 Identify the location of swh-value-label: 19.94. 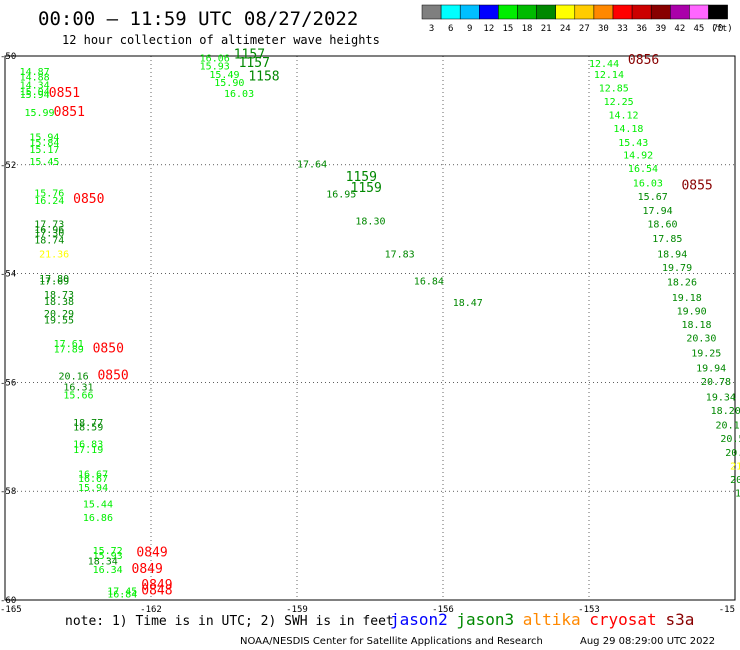
(711, 369).